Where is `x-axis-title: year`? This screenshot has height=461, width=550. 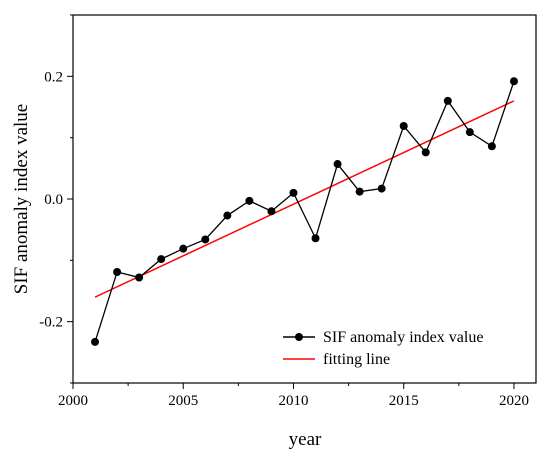 x-axis-title: year is located at coordinates (305, 439).